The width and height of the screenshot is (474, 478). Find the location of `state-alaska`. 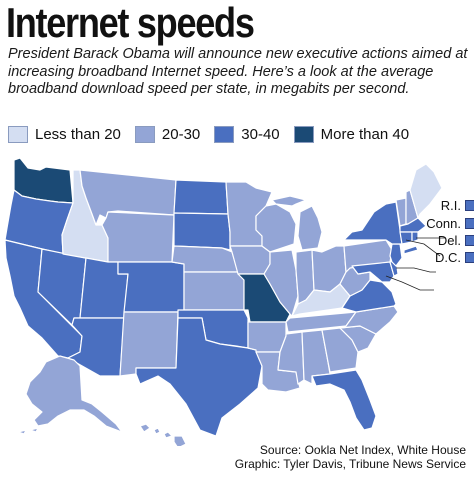

state-alaska is located at coordinates (70, 395).